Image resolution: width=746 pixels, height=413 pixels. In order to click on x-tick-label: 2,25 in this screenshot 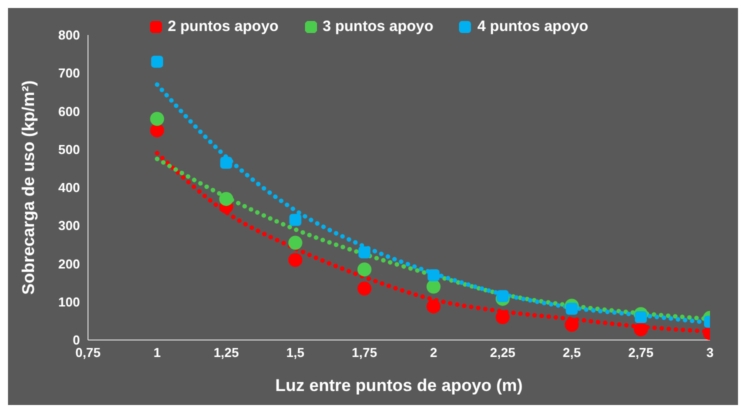, I will do `click(503, 352)`.